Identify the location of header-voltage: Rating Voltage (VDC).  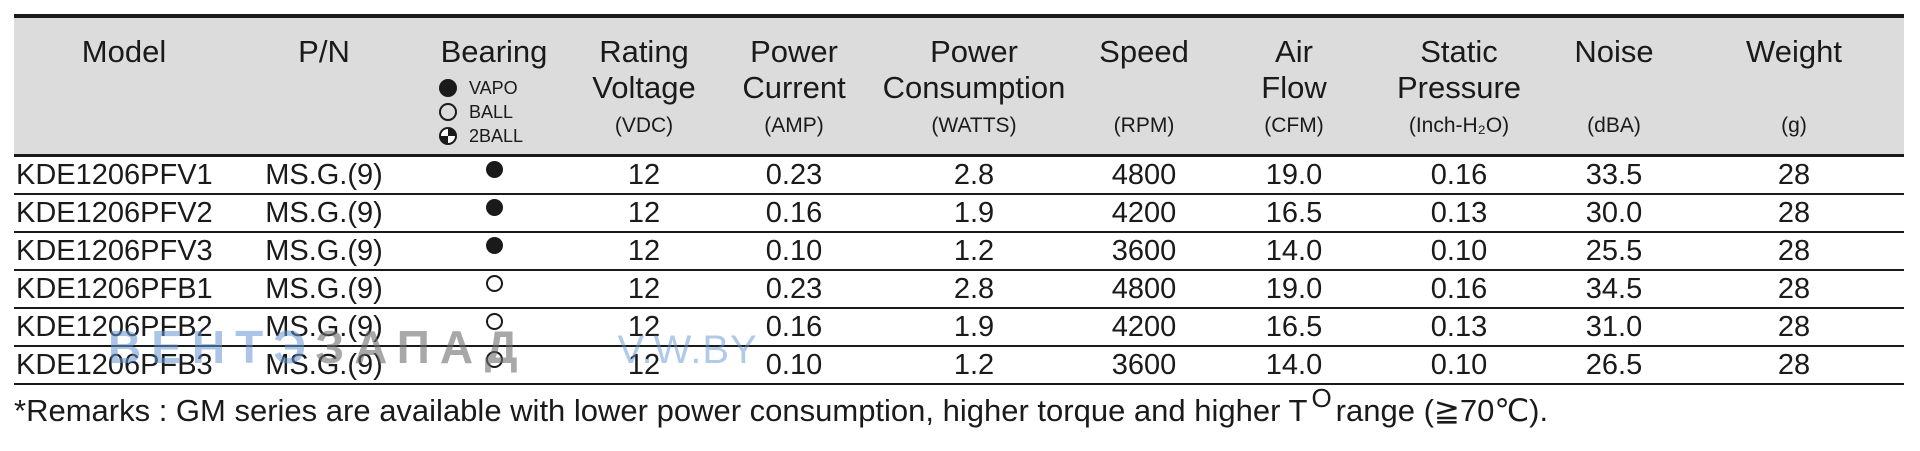
(644, 85).